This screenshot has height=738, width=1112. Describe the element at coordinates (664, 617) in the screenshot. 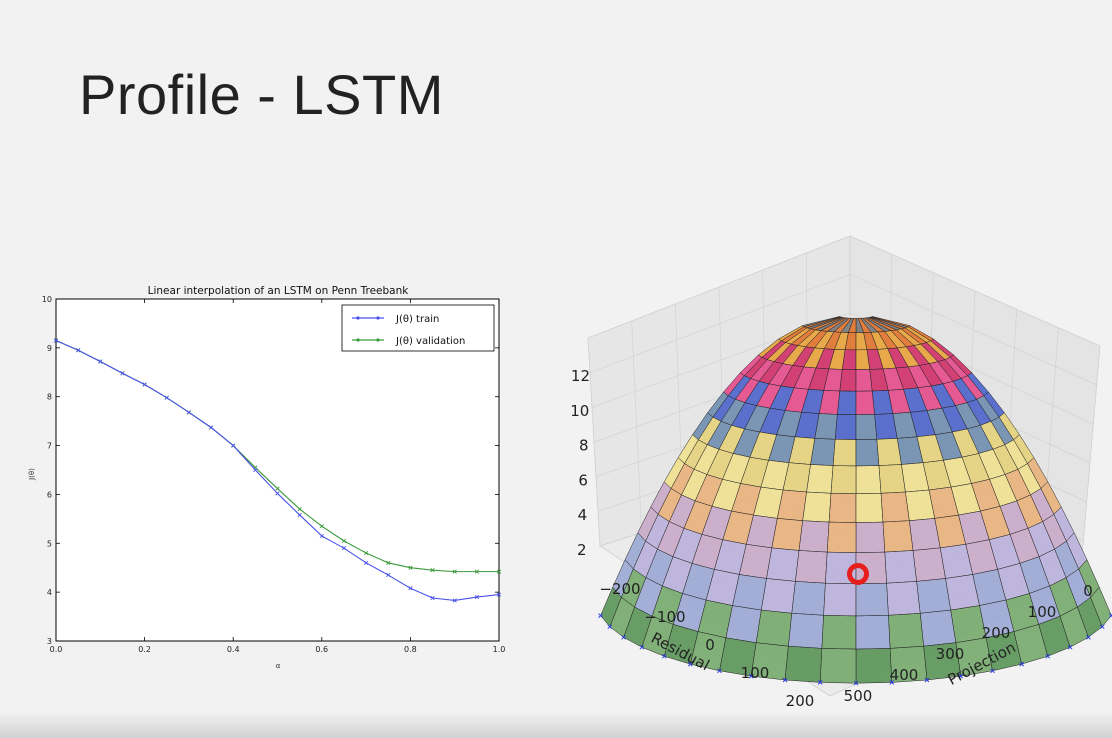

I see `residual-tick-label: −100` at that location.